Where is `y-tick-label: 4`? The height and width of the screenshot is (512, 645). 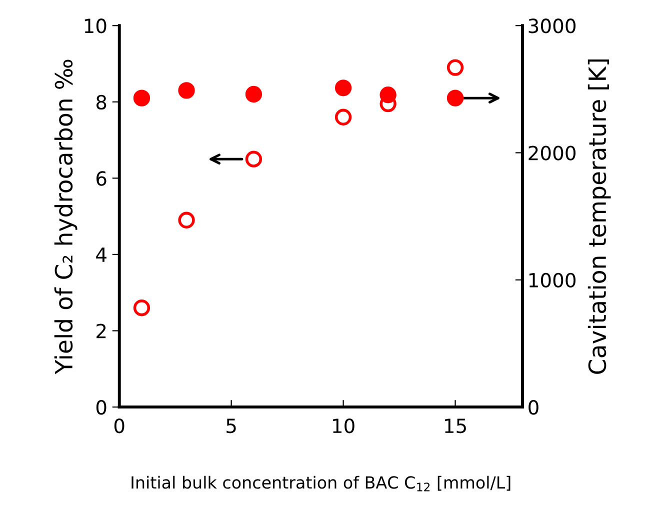
y-tick-label: 4 is located at coordinates (101, 255).